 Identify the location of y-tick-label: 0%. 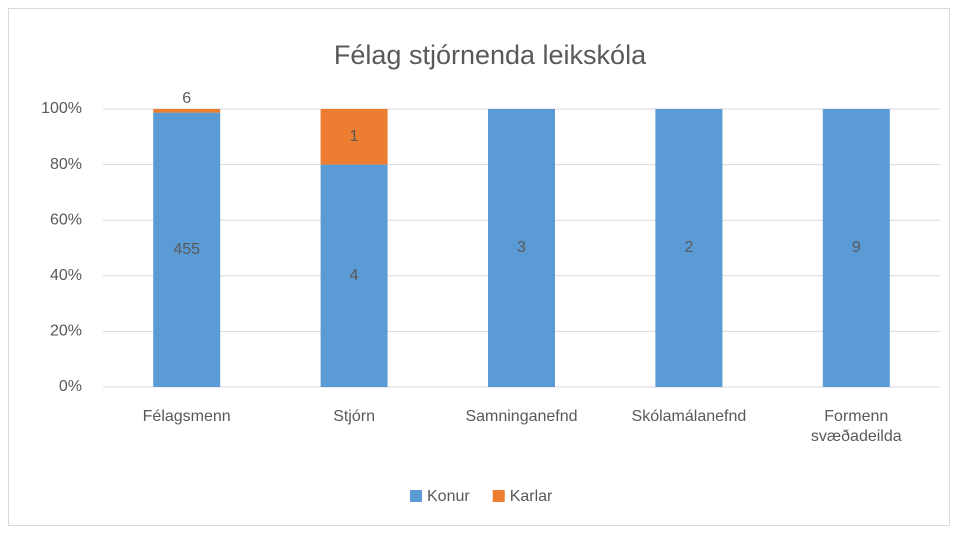
(70, 386).